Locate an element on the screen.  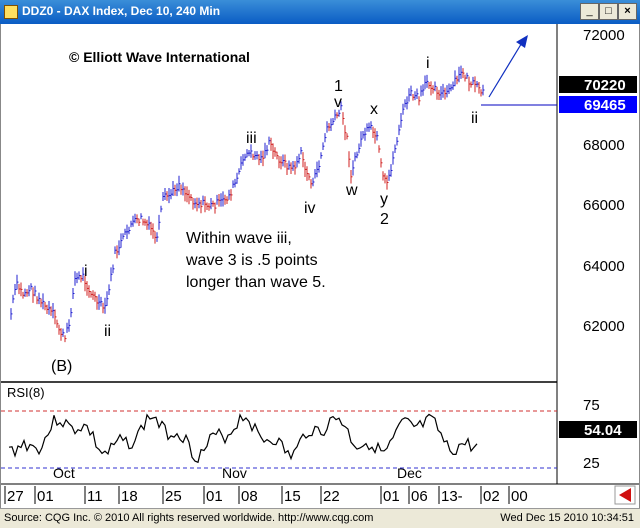
month-dec: Dec is located at coordinates (409, 473).